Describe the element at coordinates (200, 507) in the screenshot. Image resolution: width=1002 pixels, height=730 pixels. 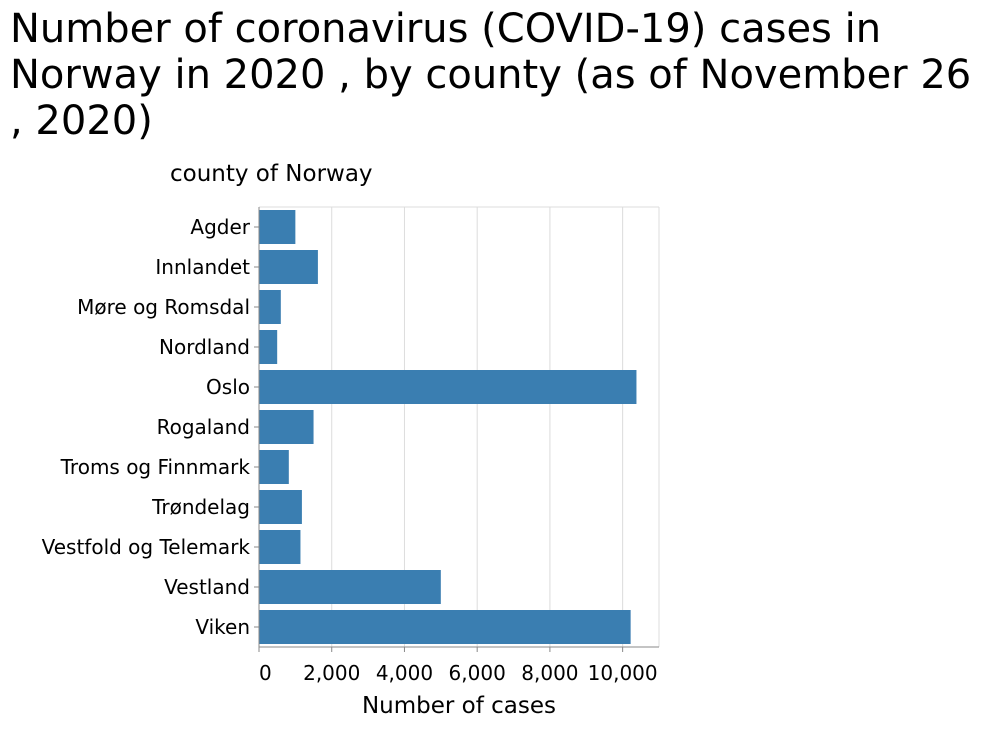
I see `y-tick-label: Trøndelag` at that location.